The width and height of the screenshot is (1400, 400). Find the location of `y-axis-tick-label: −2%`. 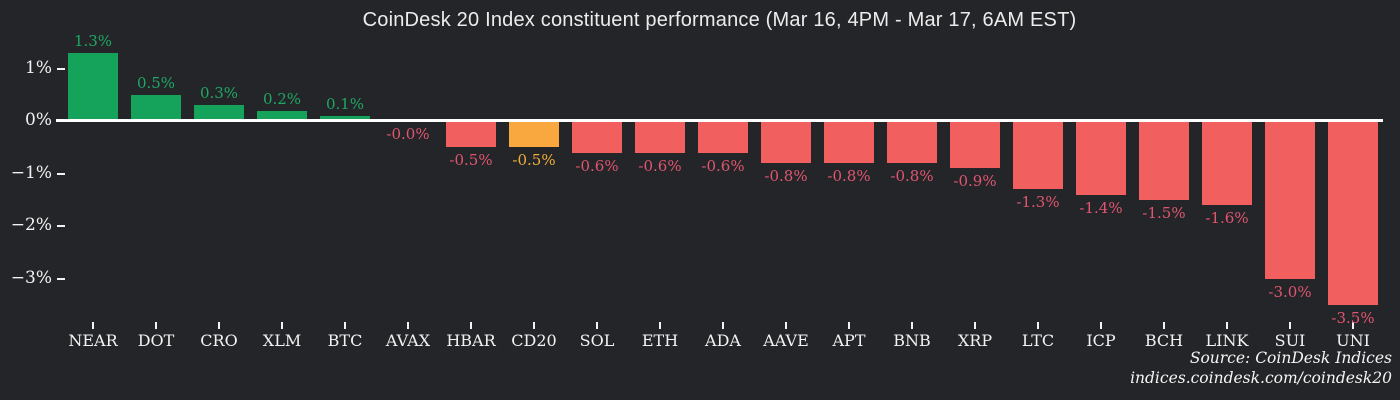

y-axis-tick-label: −2% is located at coordinates (31, 225).